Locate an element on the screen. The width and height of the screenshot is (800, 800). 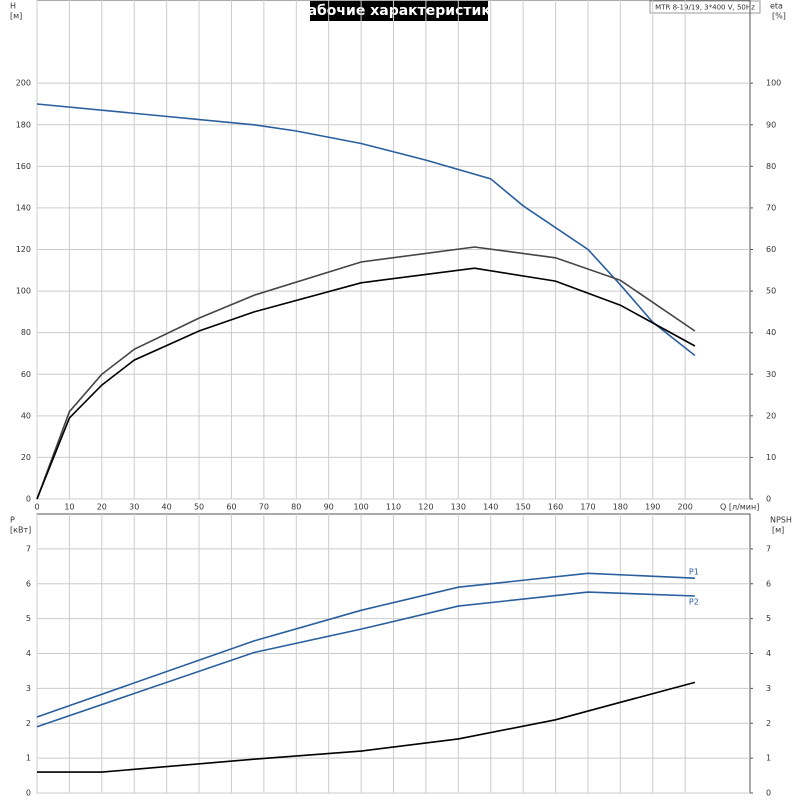
y2-axis-unit: [м] is located at coordinates (778, 530).